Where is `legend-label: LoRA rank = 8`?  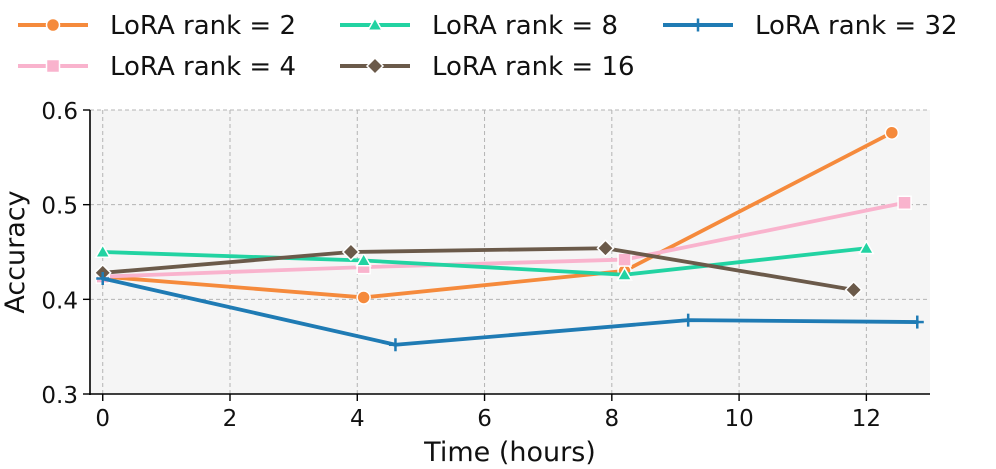 legend-label: LoRA rank = 8 is located at coordinates (525, 26).